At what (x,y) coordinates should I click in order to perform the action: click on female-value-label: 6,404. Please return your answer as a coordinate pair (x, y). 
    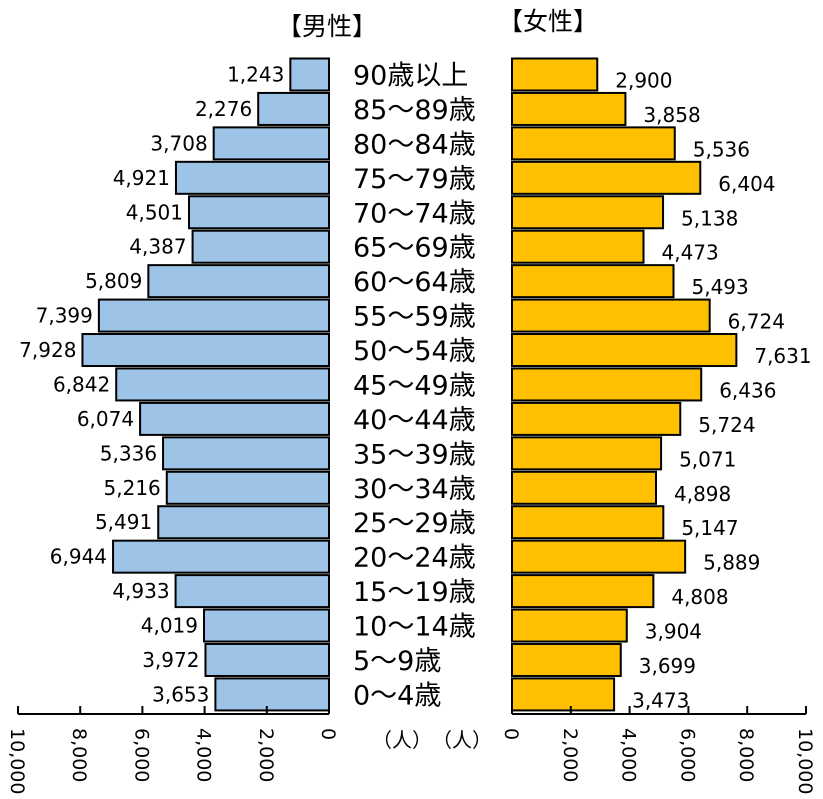
    Looking at the image, I should click on (746, 184).